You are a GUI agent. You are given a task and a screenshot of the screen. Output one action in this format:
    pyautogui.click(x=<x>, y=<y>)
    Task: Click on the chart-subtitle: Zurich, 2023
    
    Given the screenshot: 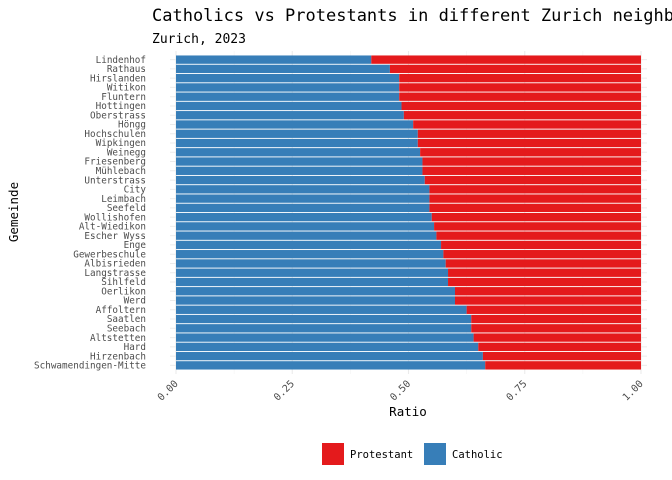 What is the action you would take?
    pyautogui.click(x=199, y=39)
    